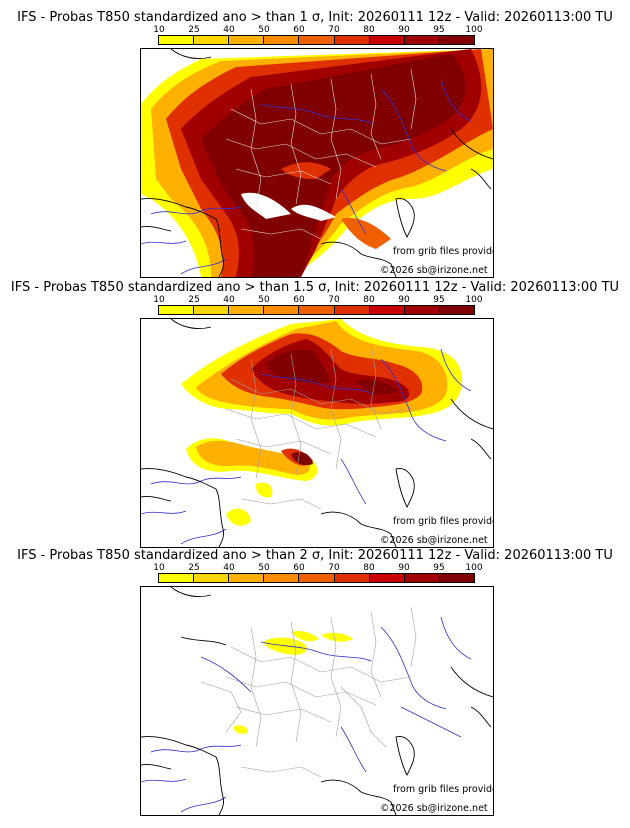  Describe the element at coordinates (229, 30) in the screenshot. I see `legend-label: 40` at that location.